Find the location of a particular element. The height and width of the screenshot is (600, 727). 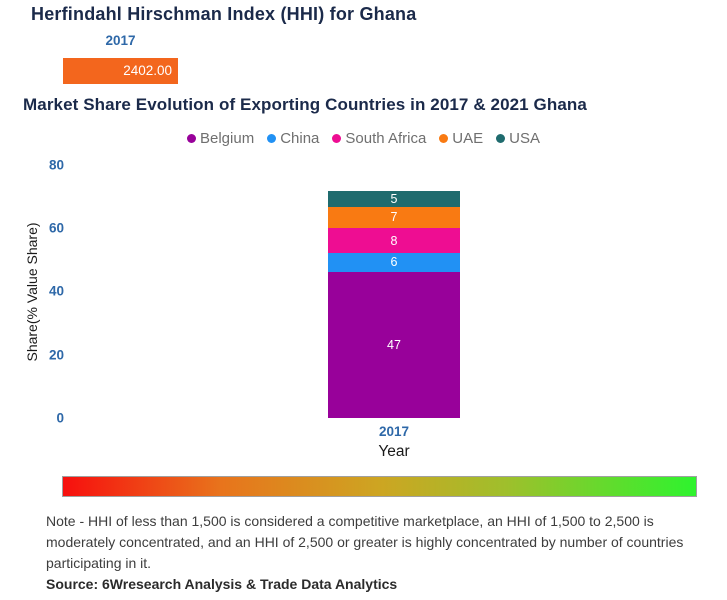

bar-segment-value: 5 is located at coordinates (394, 198).